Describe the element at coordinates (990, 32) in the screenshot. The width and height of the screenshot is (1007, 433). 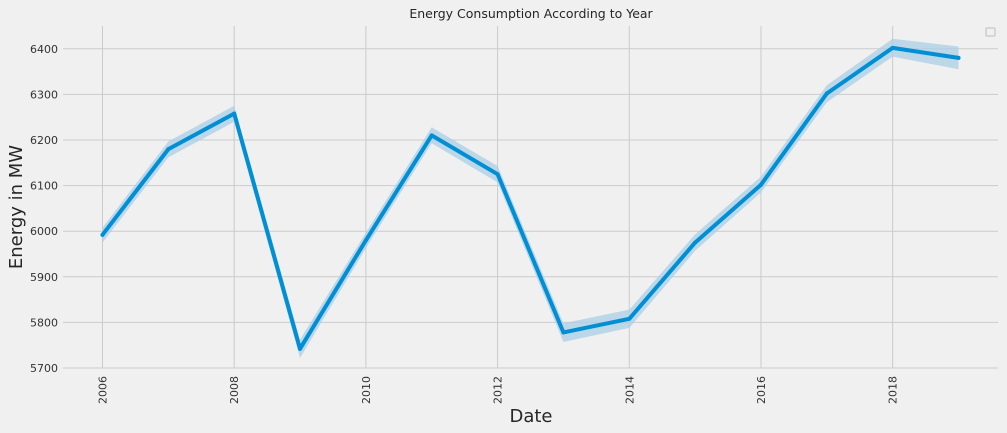
I see `legend-box` at that location.